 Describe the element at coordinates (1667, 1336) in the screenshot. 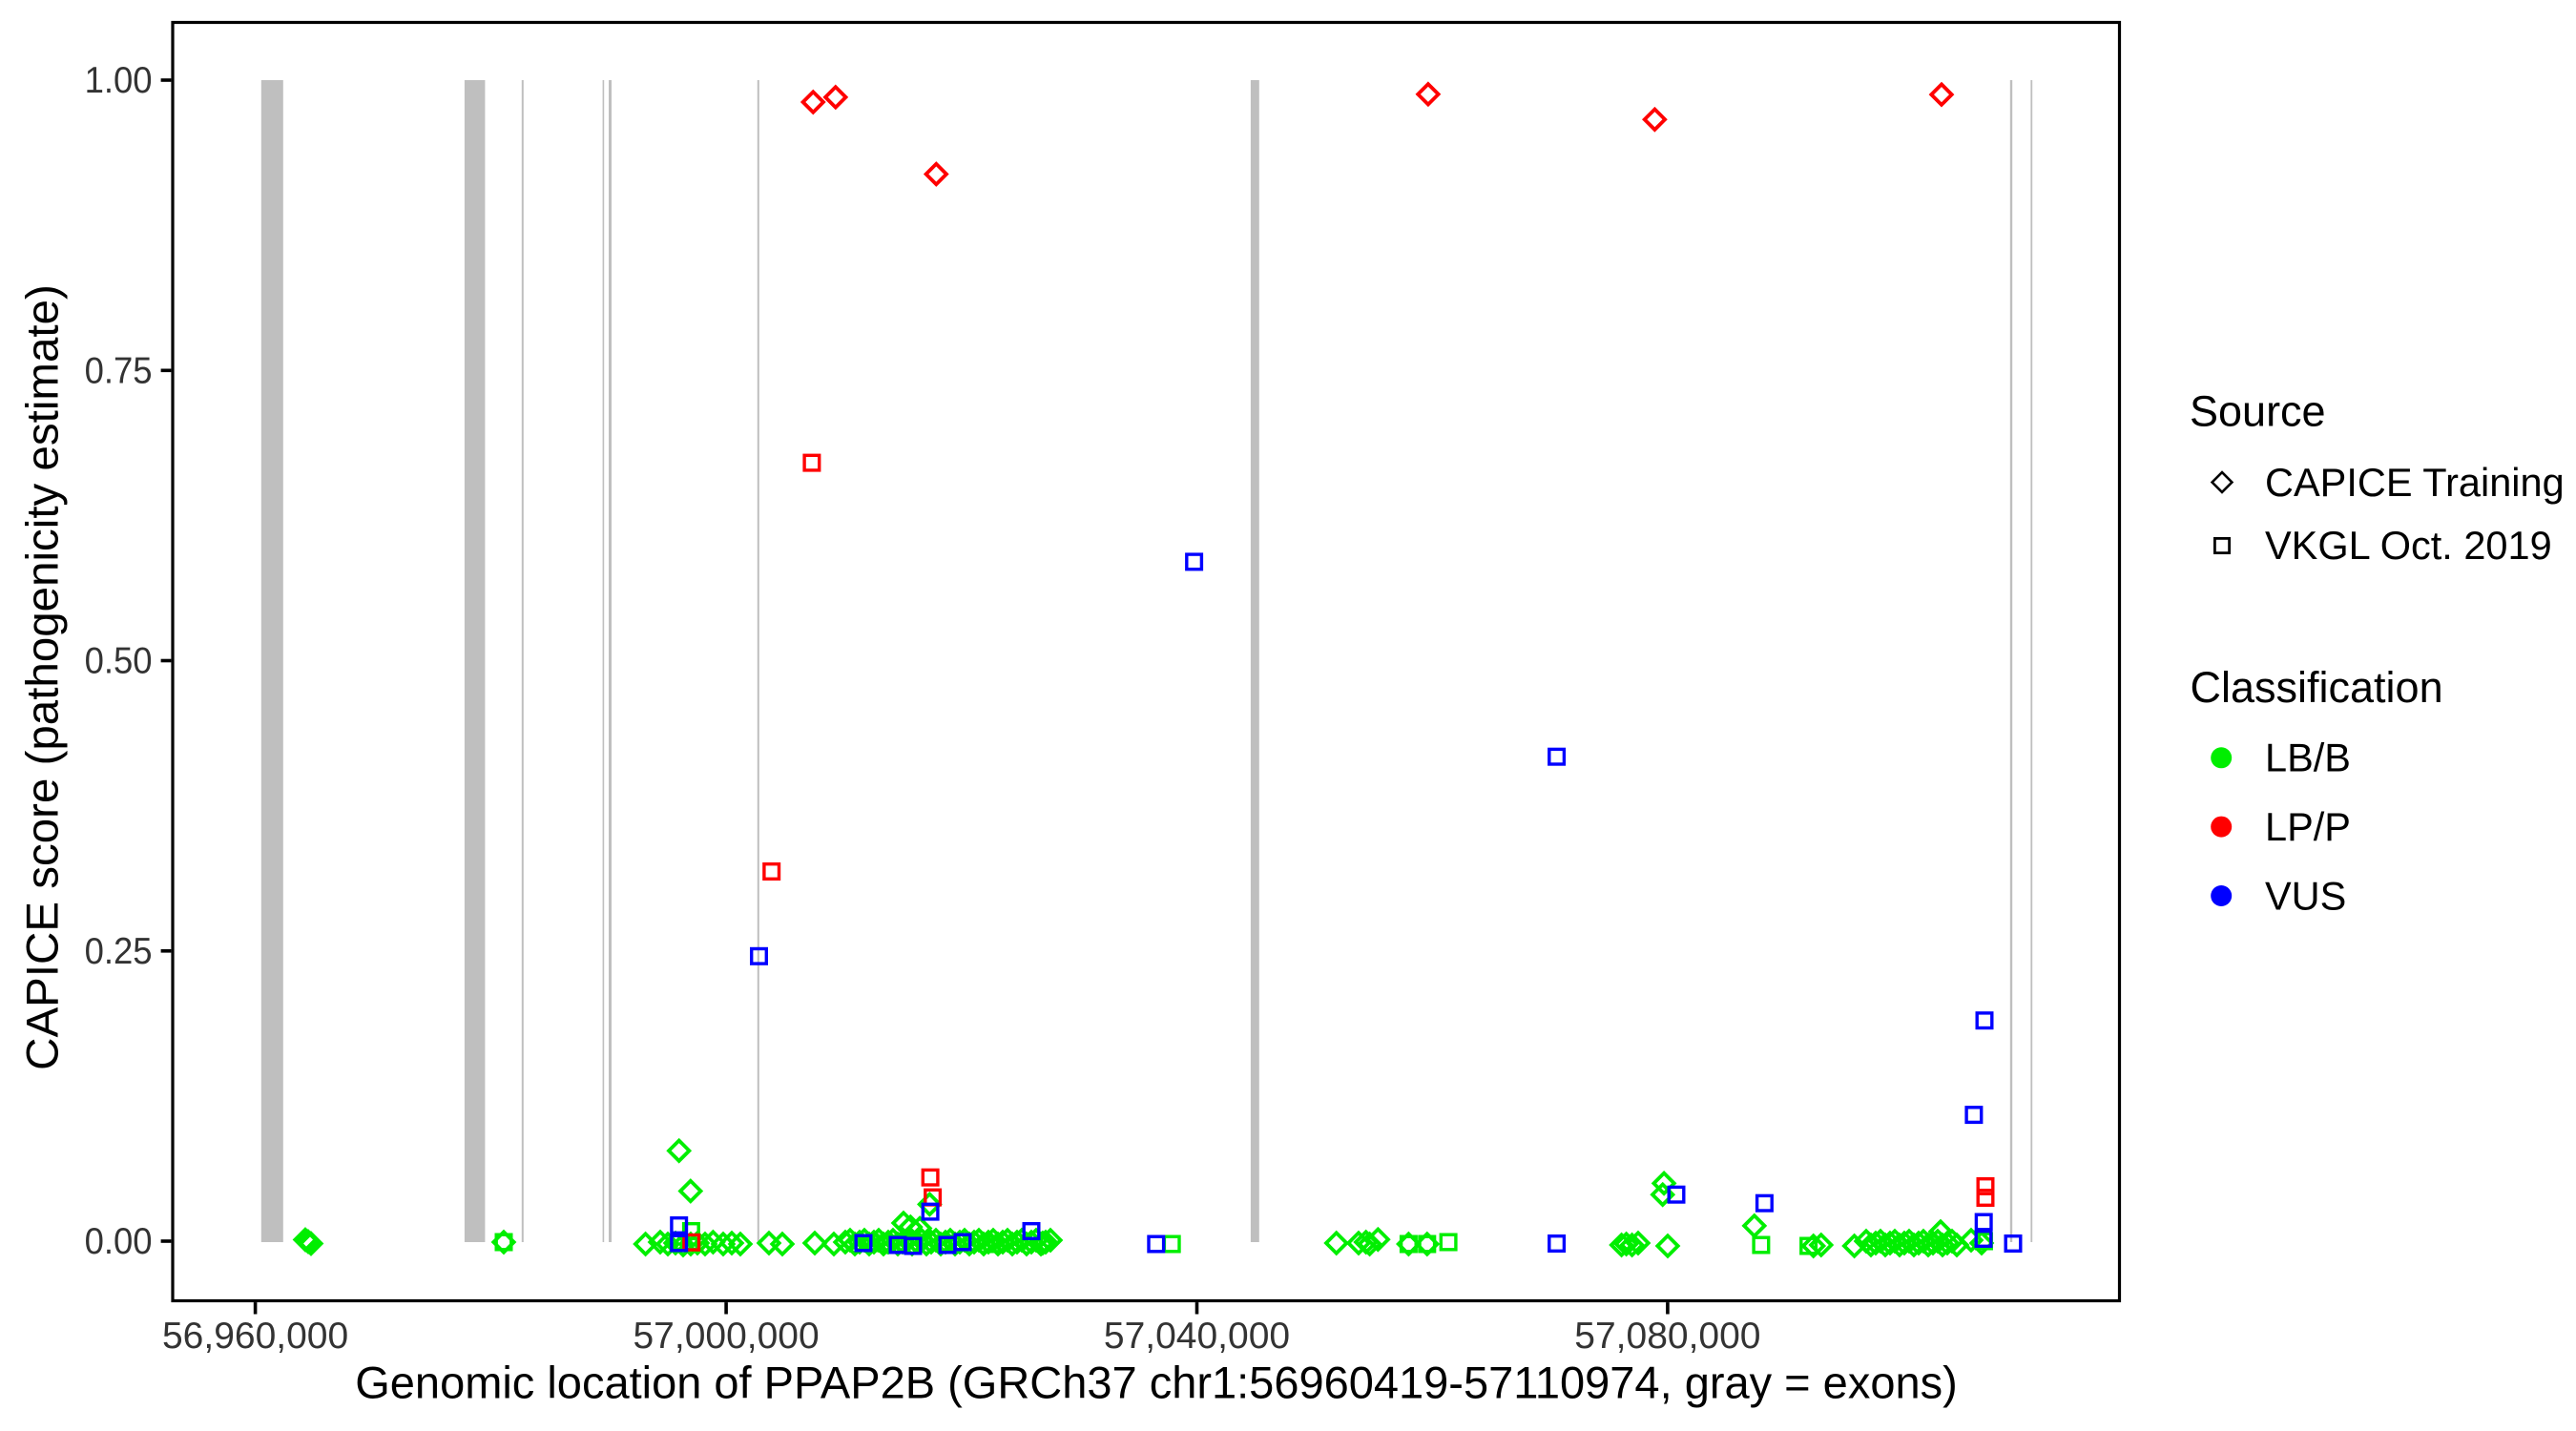

I see `svg-text: 57,080,000` at that location.